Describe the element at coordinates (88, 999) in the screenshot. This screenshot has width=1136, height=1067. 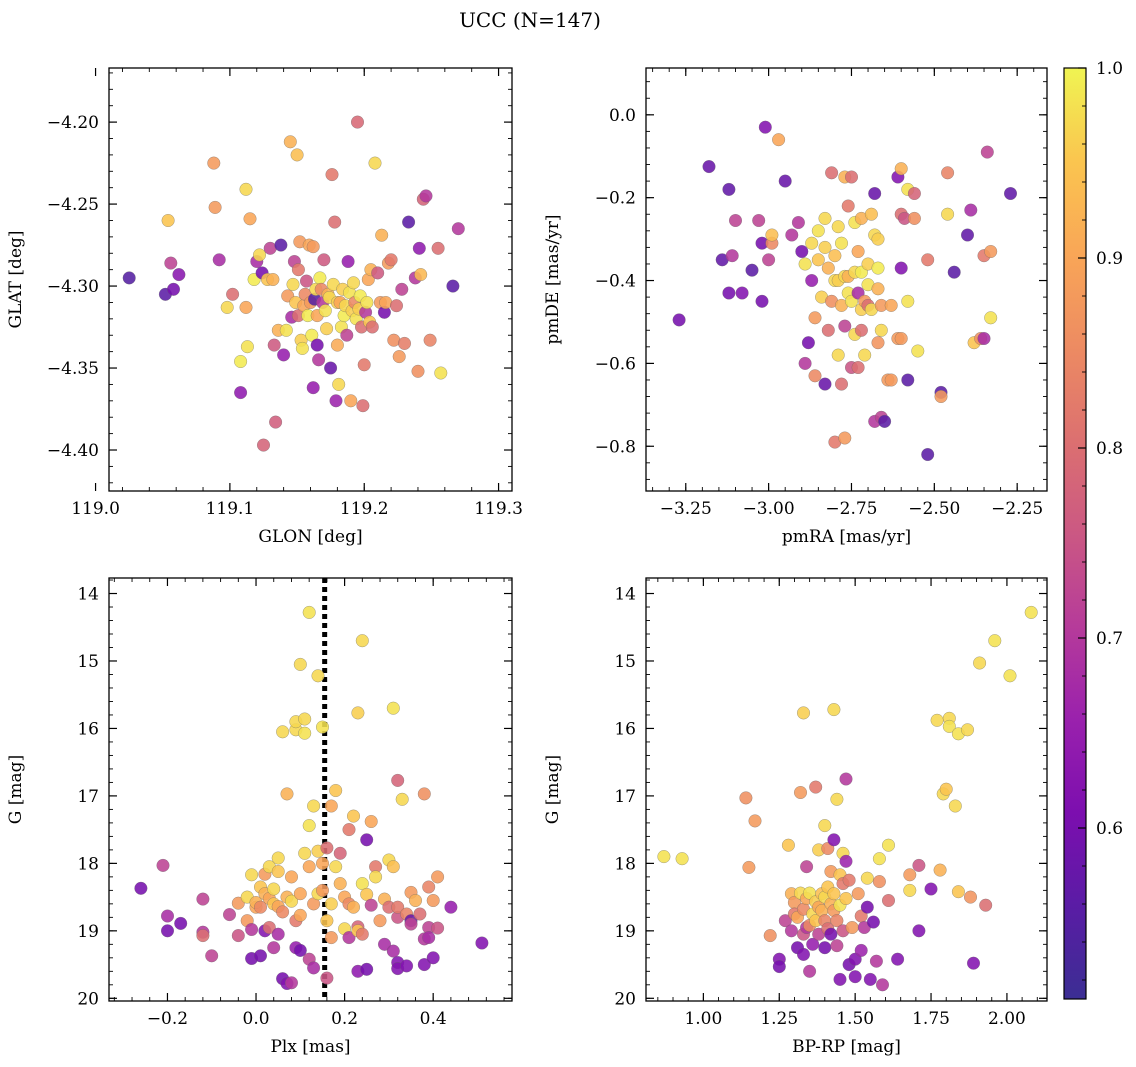
I see `plx-g-ytick-label: 20` at that location.